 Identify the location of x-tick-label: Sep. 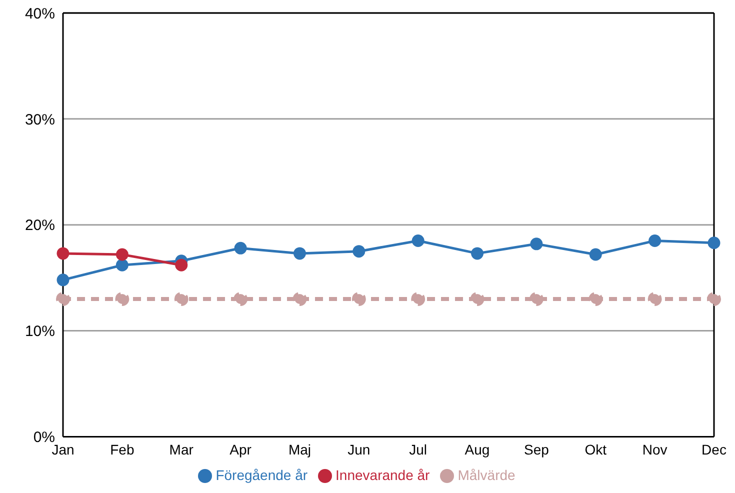
(537, 450).